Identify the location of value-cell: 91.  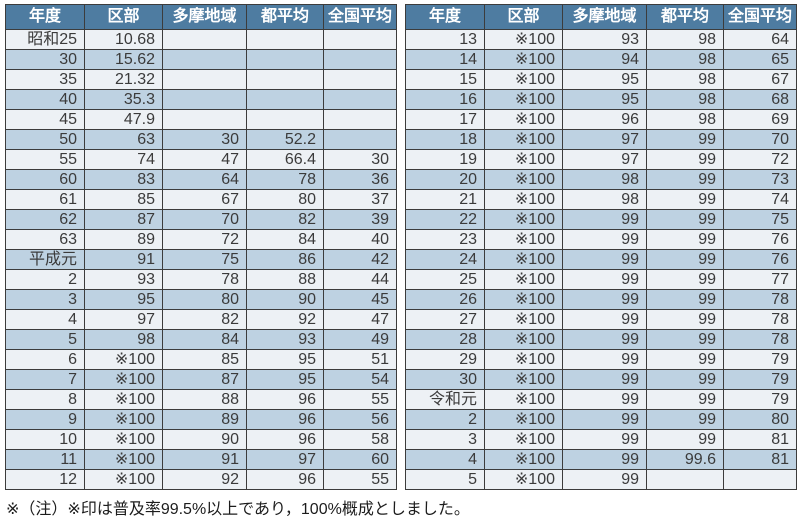
(204, 459).